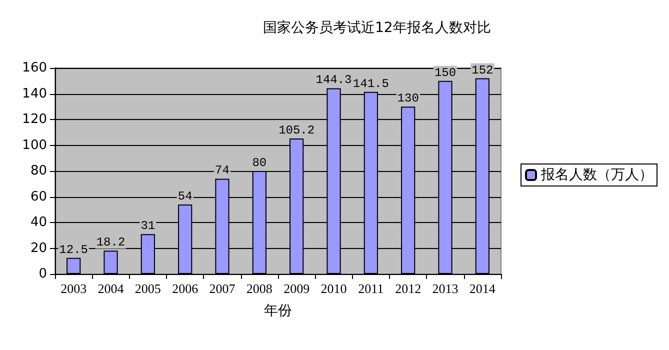  I want to click on y-tick-label: 160, so click(34, 68).